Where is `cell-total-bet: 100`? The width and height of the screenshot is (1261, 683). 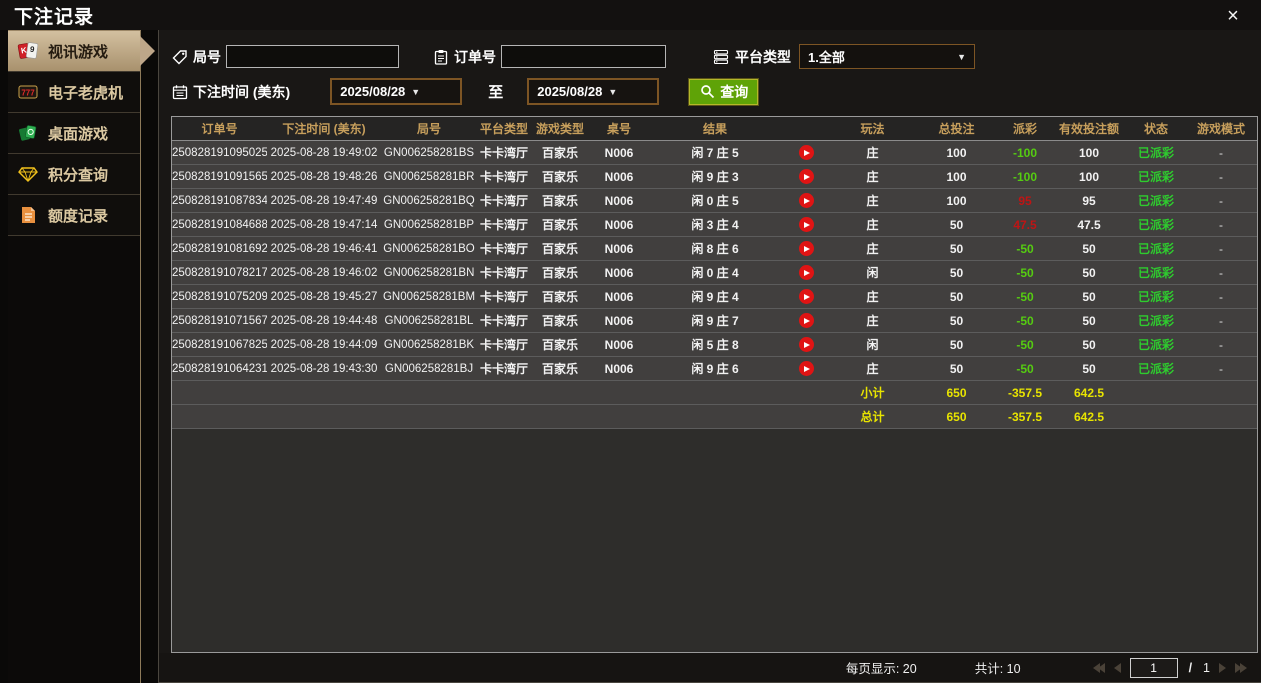 cell-total-bet: 100 is located at coordinates (956, 152).